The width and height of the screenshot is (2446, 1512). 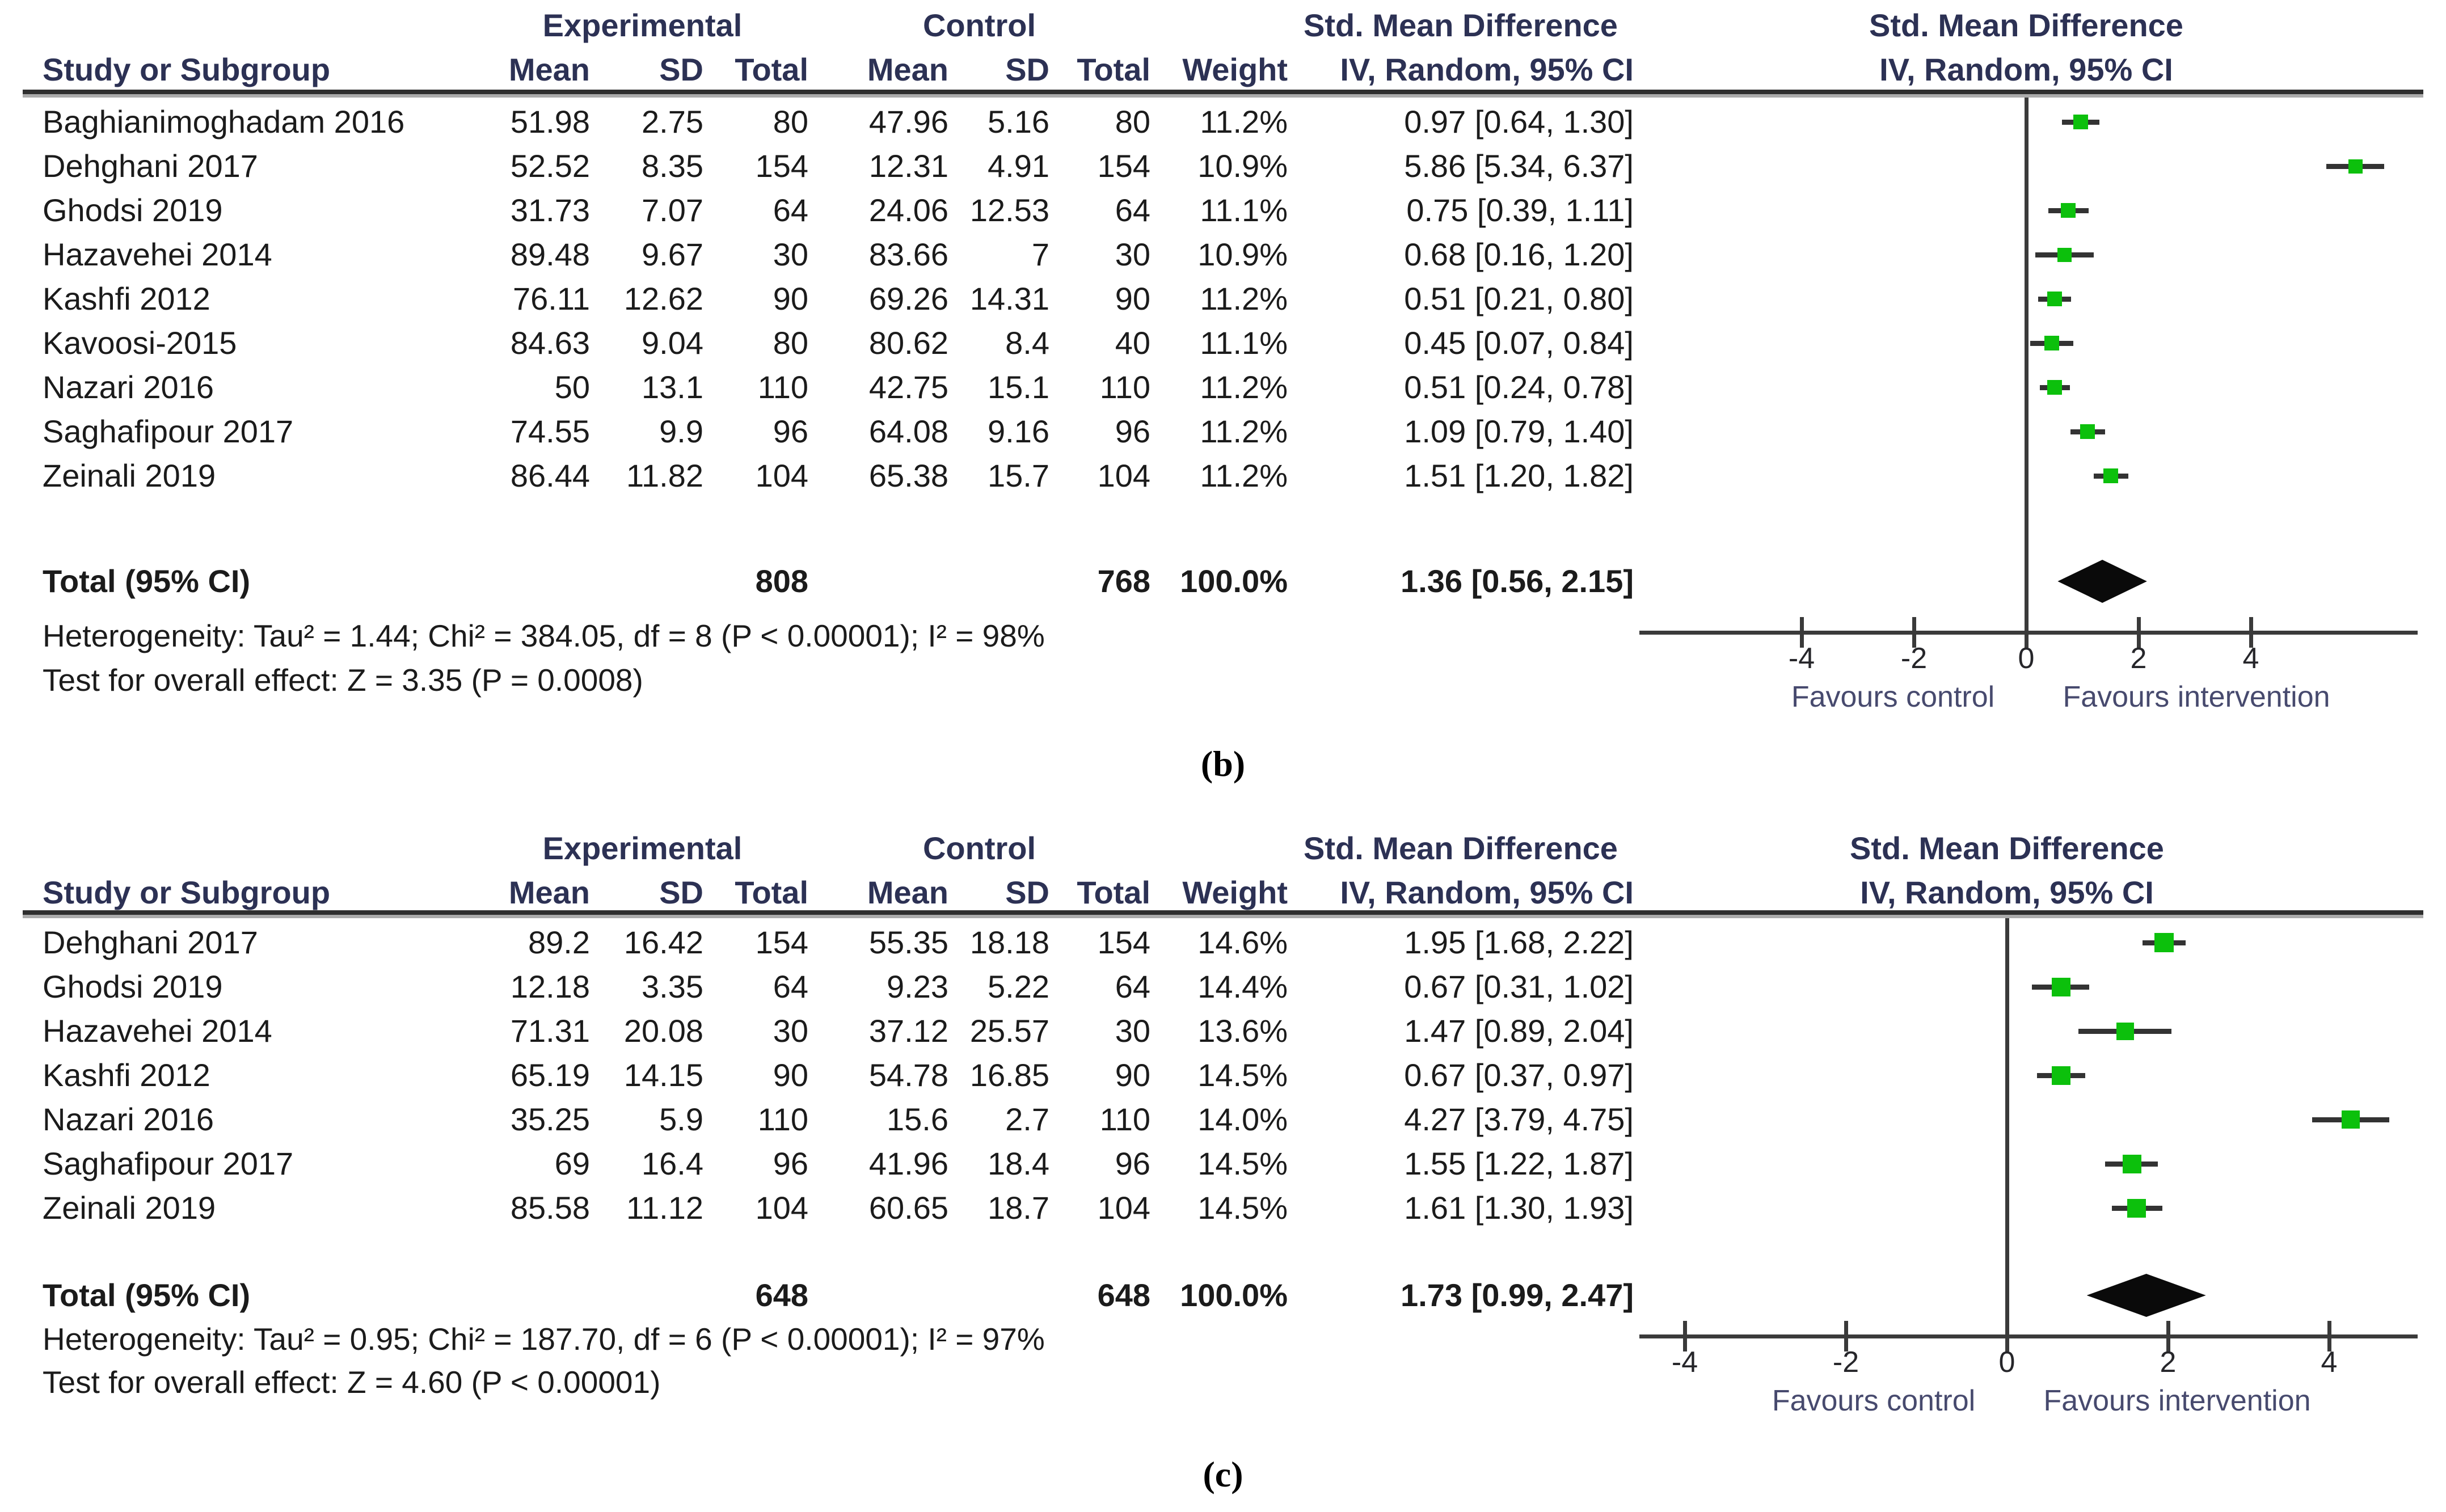 What do you see at coordinates (550, 1119) in the screenshot?
I see `mean-exp-cell: 35.25` at bounding box center [550, 1119].